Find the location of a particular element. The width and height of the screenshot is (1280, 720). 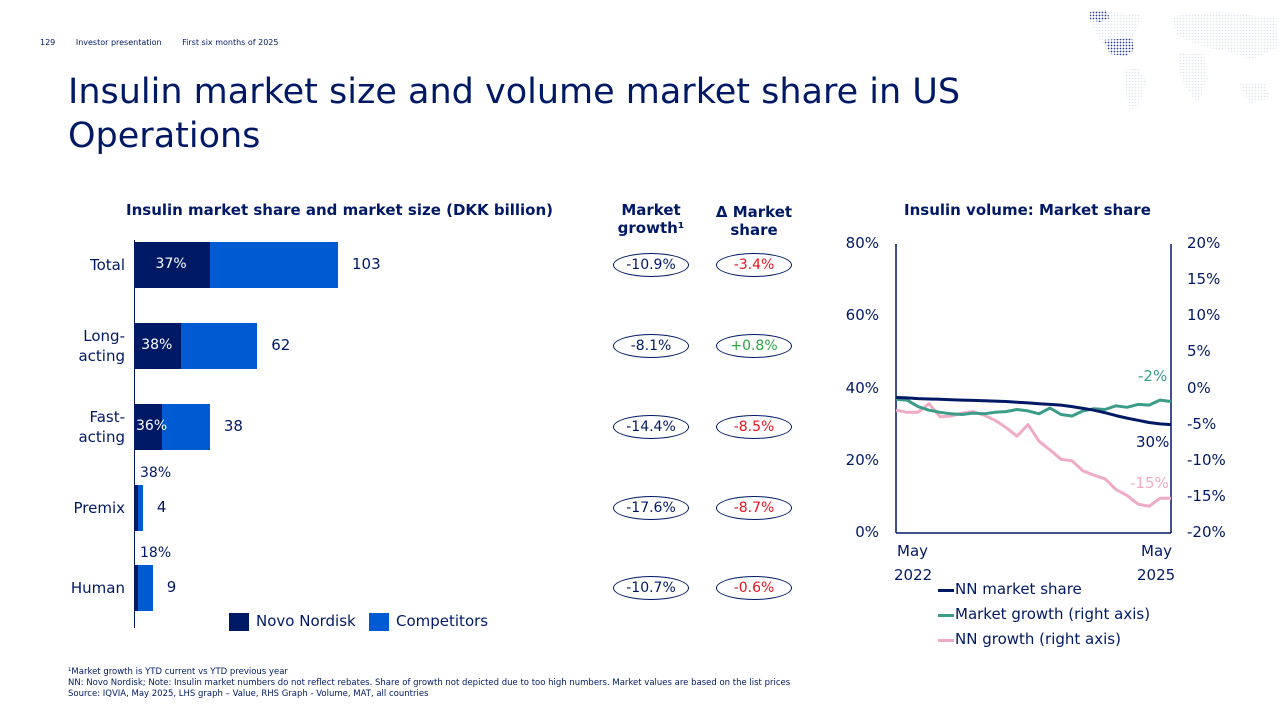

category-label-premix: Premix is located at coordinates (99, 508).